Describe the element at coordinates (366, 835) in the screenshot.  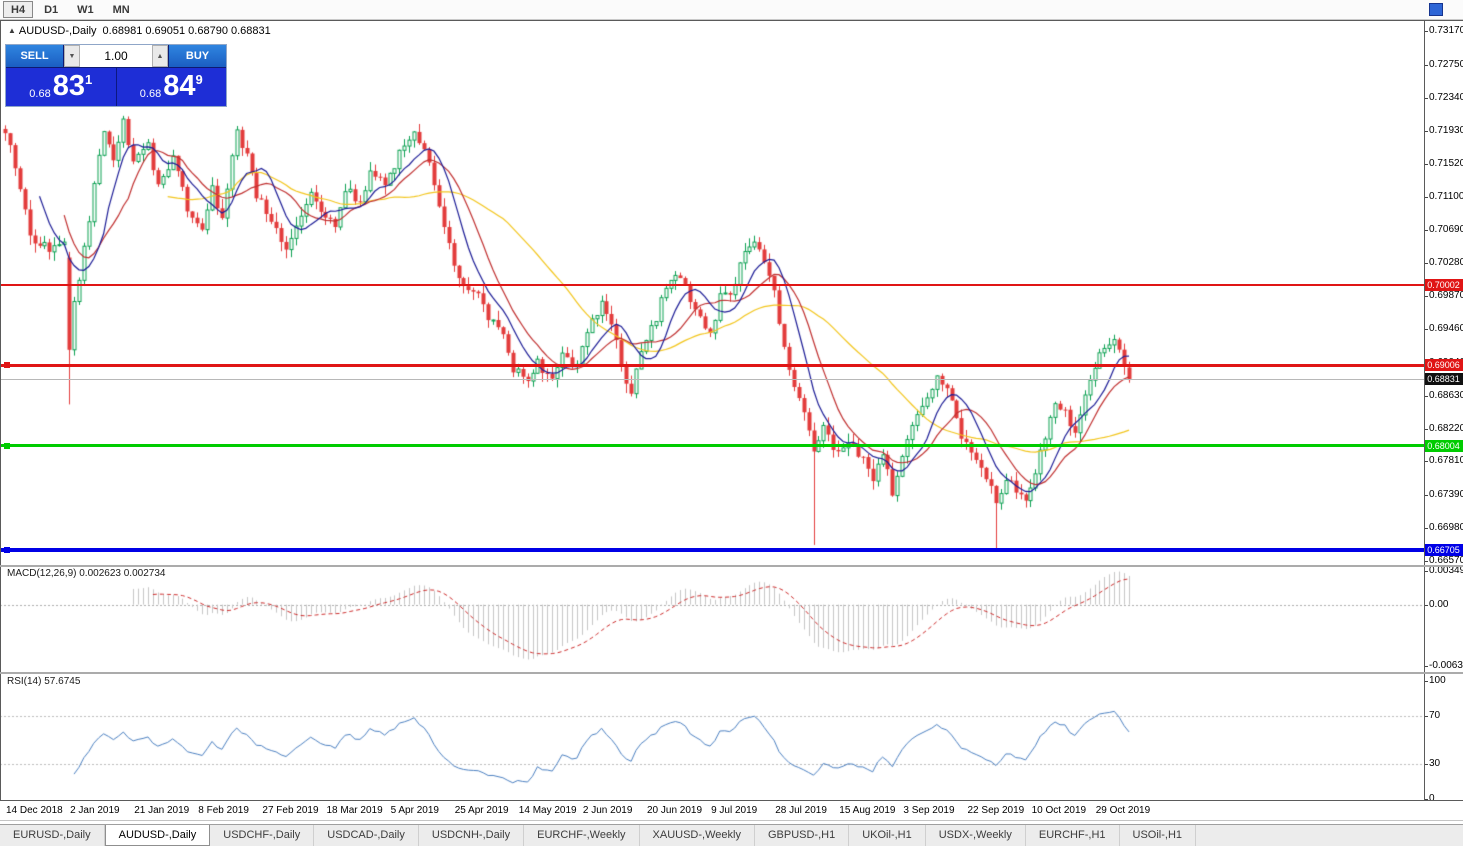
I see `tab-usdcad-daily: USDCAD-,Daily` at that location.